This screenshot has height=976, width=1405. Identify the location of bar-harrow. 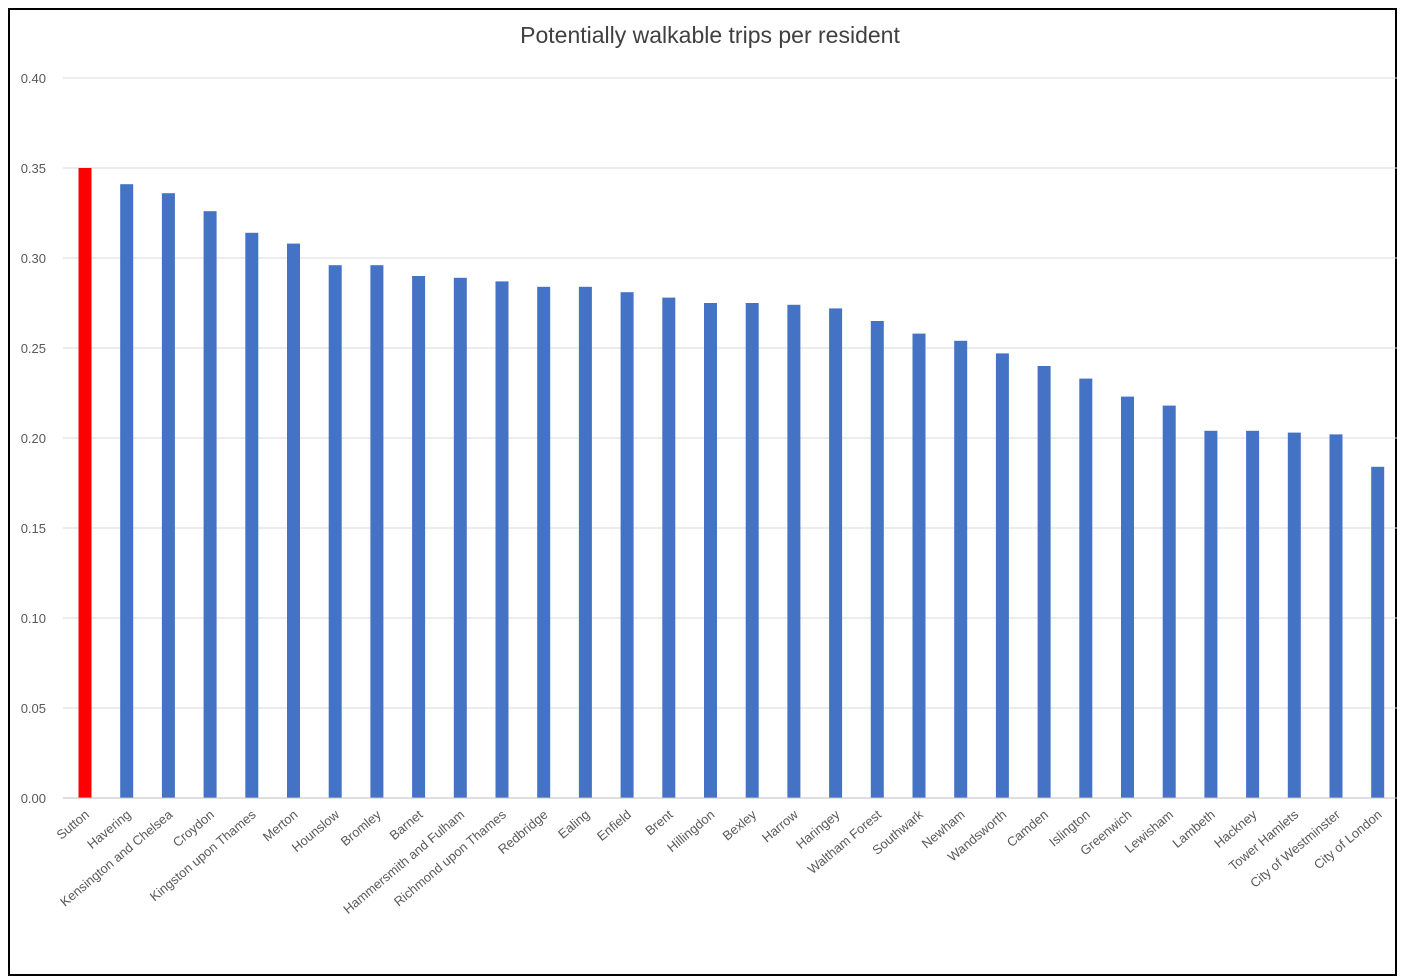
(794, 551).